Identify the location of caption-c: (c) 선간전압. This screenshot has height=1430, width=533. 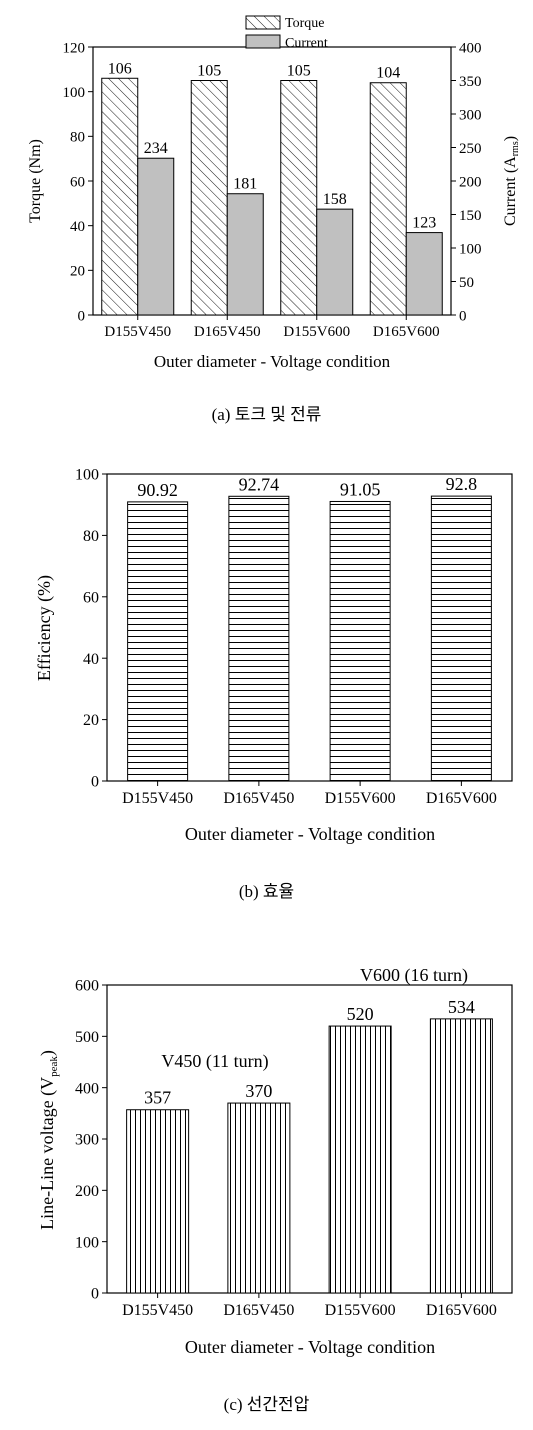
(266, 1404).